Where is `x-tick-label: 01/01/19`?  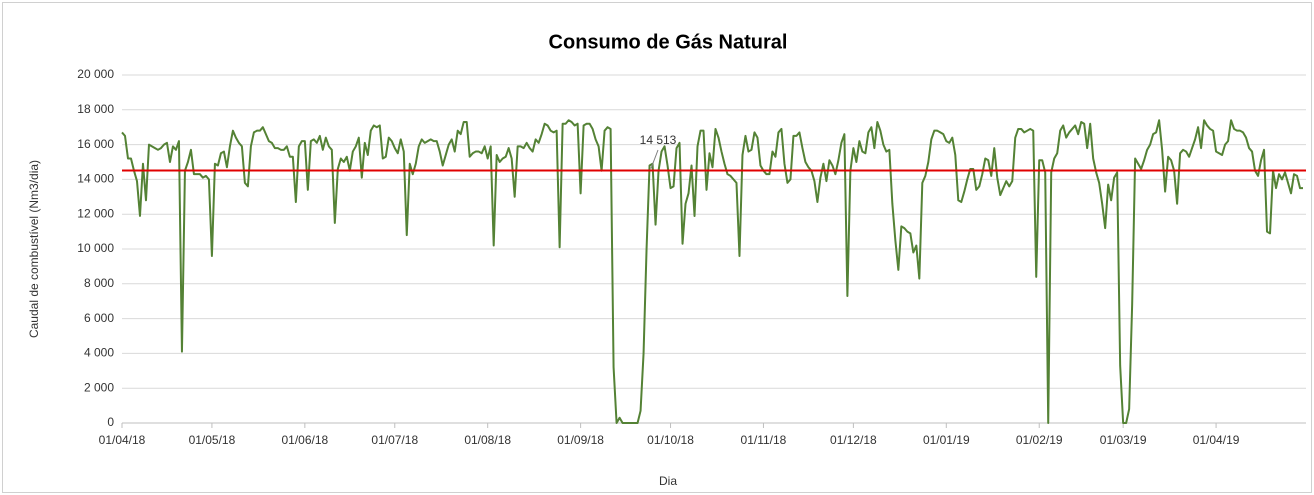
x-tick-label: 01/01/19 is located at coordinates (946, 440).